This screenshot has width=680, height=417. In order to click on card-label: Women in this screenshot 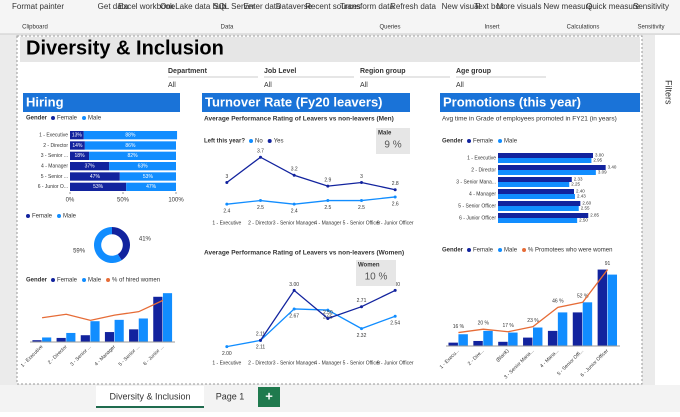, I will do `click(369, 266)`.